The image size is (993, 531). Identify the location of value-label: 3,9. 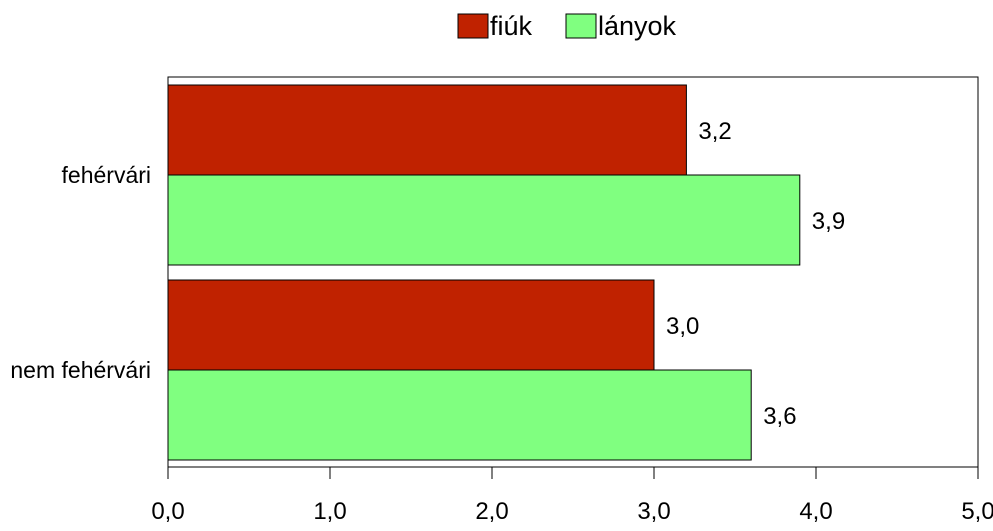
(828, 221).